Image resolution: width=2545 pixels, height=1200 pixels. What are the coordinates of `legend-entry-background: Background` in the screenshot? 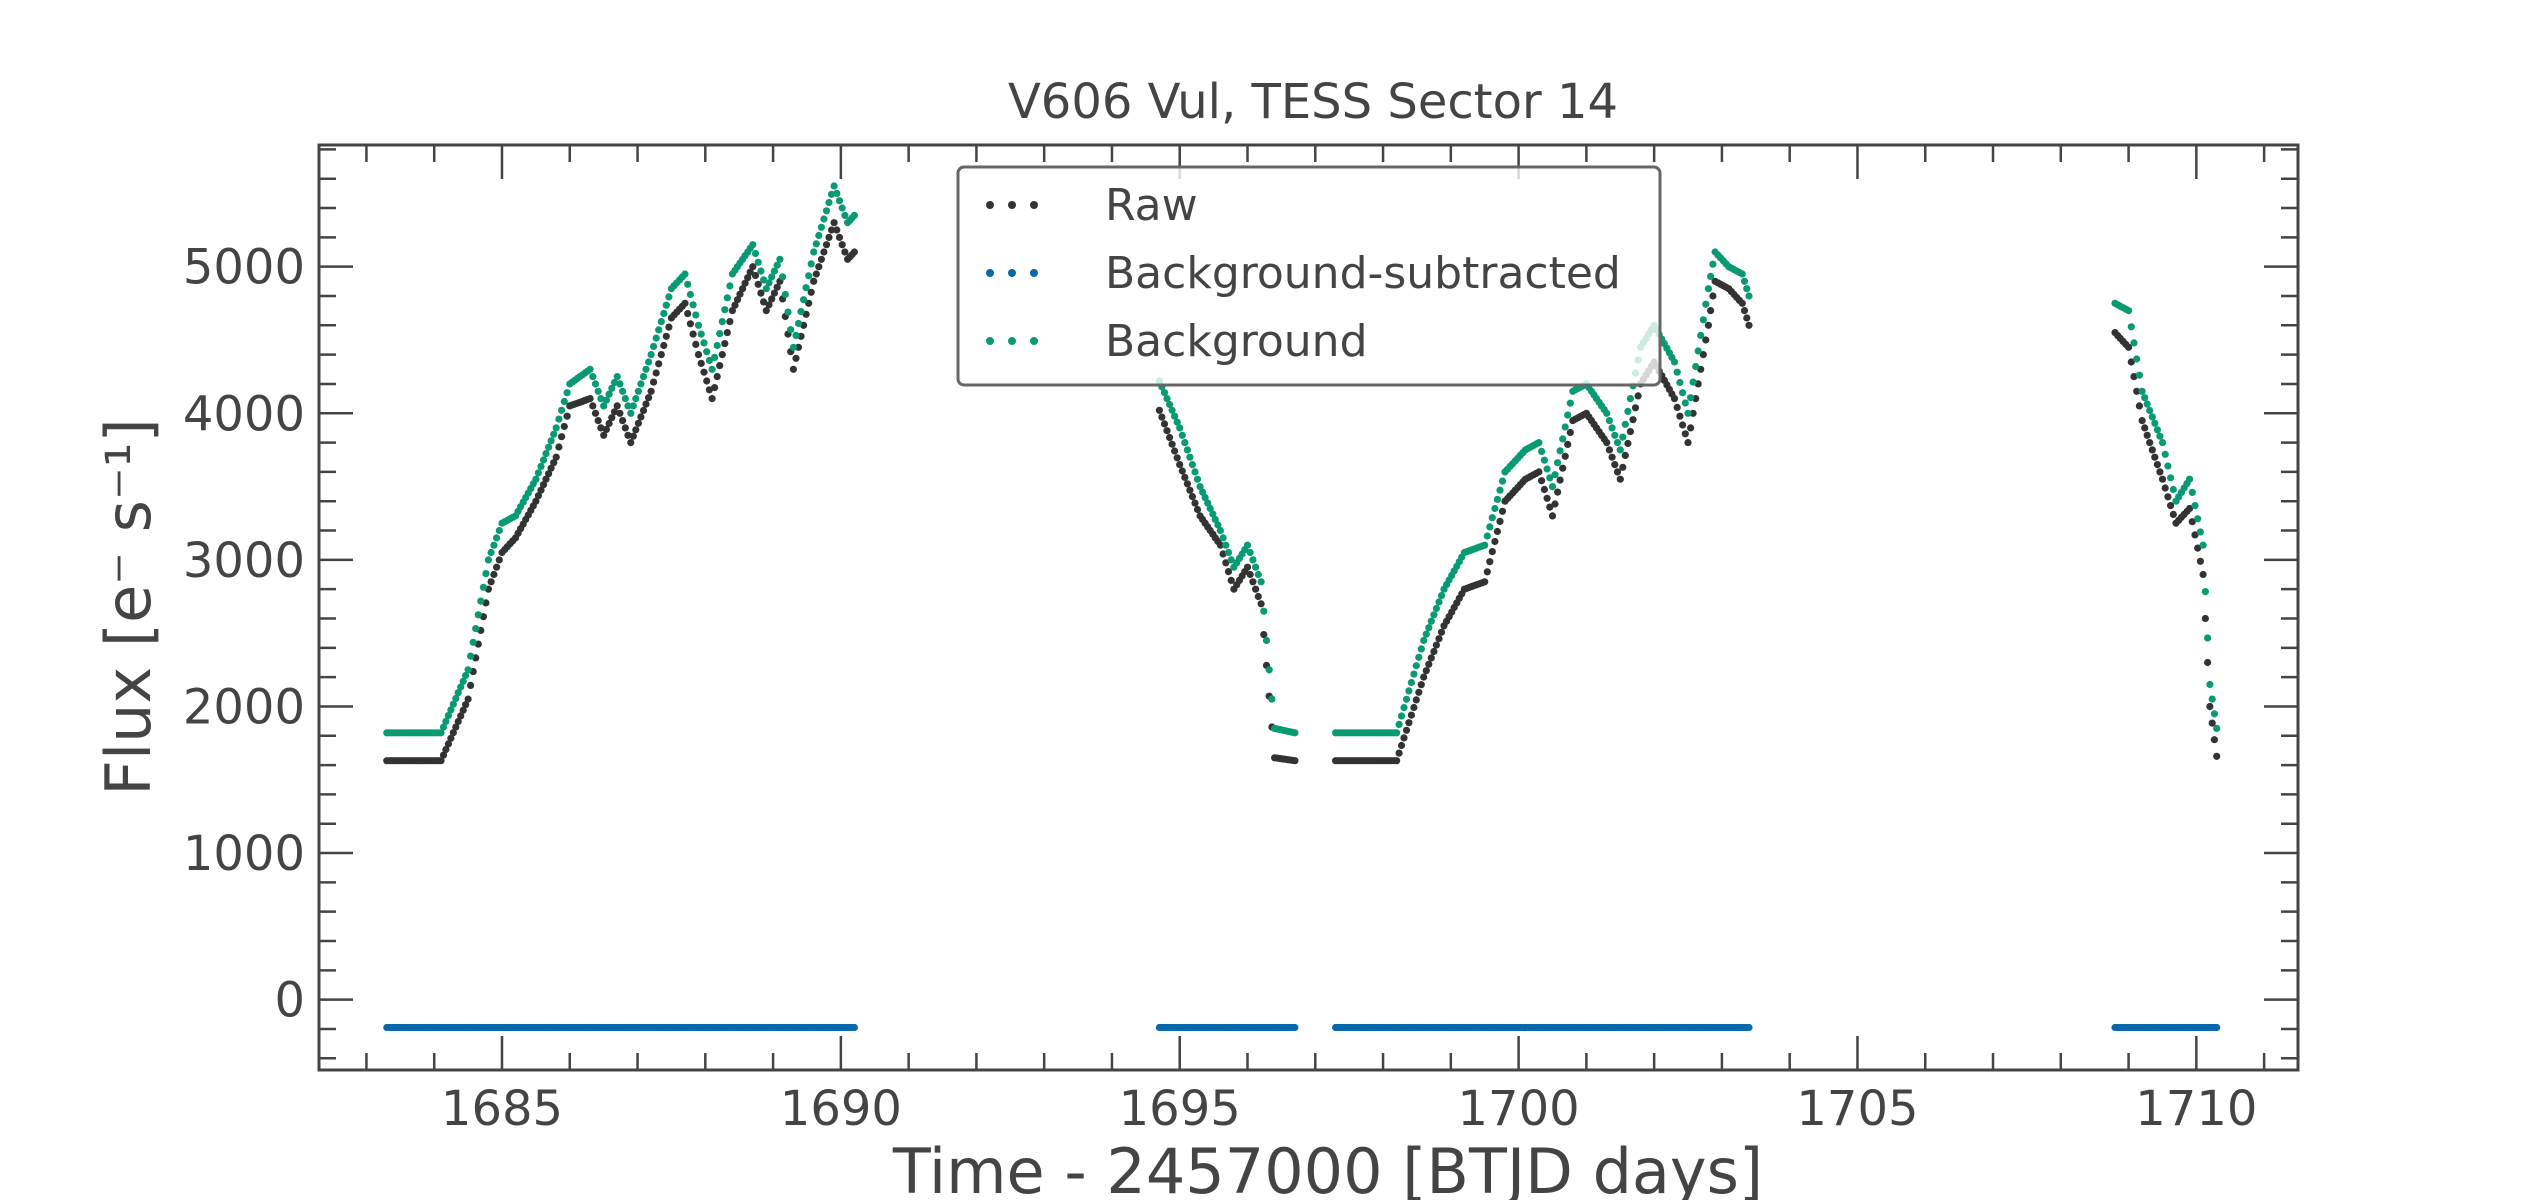 It's located at (1177, 341).